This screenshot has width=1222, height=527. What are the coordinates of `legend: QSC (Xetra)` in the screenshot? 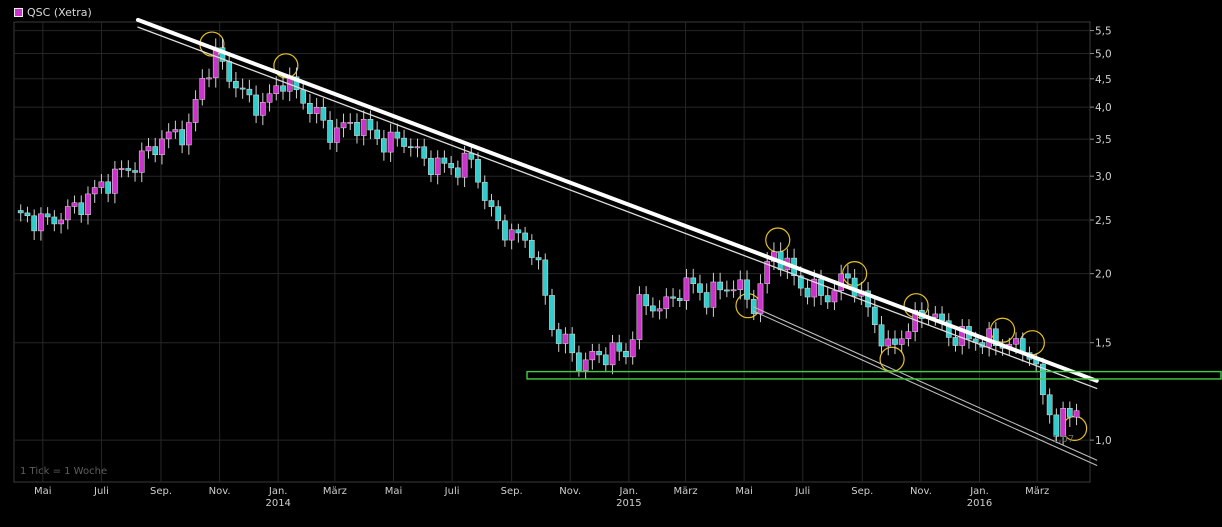 It's located at (53, 12).